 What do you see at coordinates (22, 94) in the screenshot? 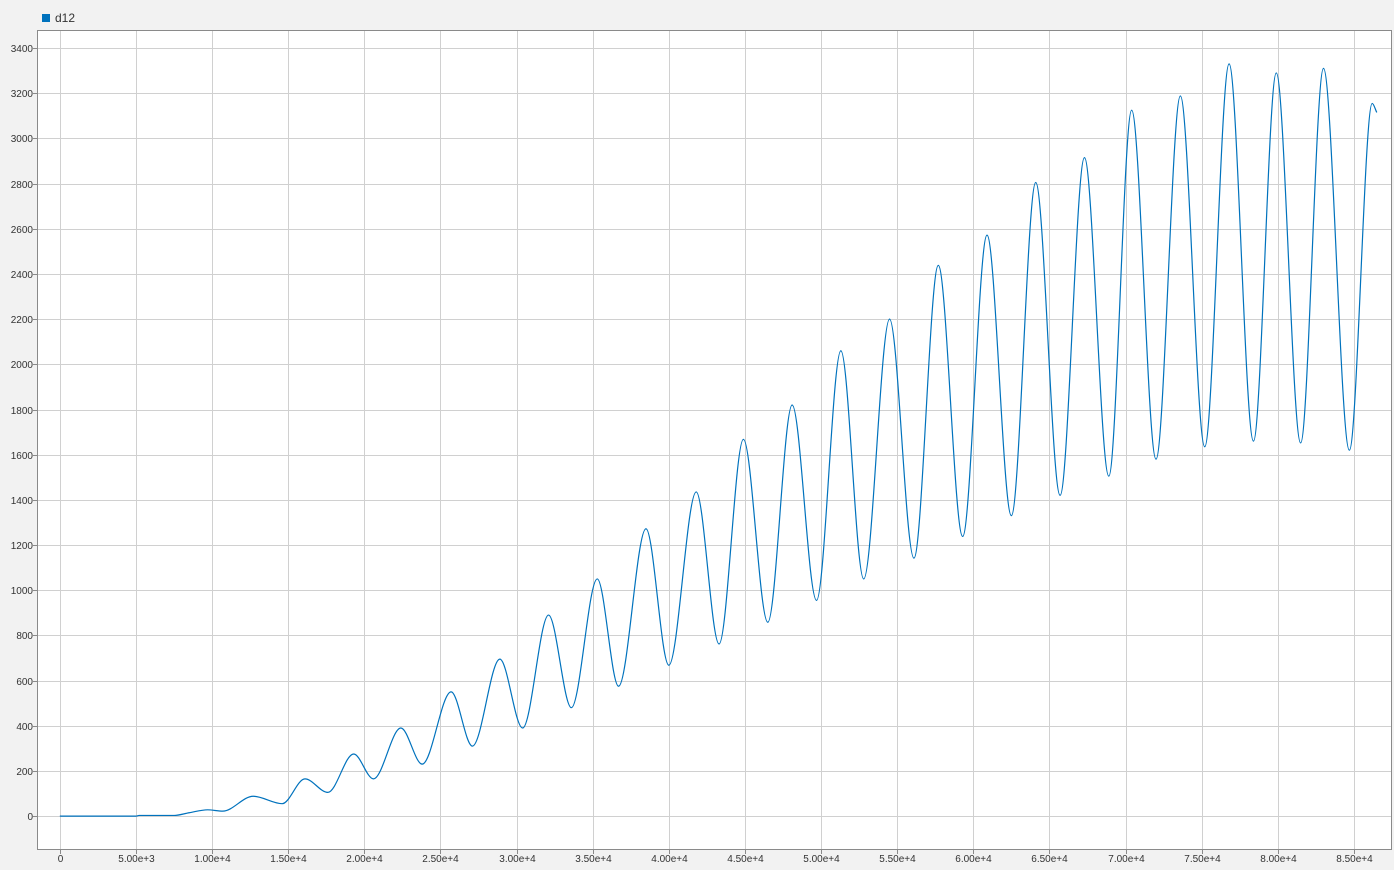
I see `y-tick-label: 3200` at bounding box center [22, 94].